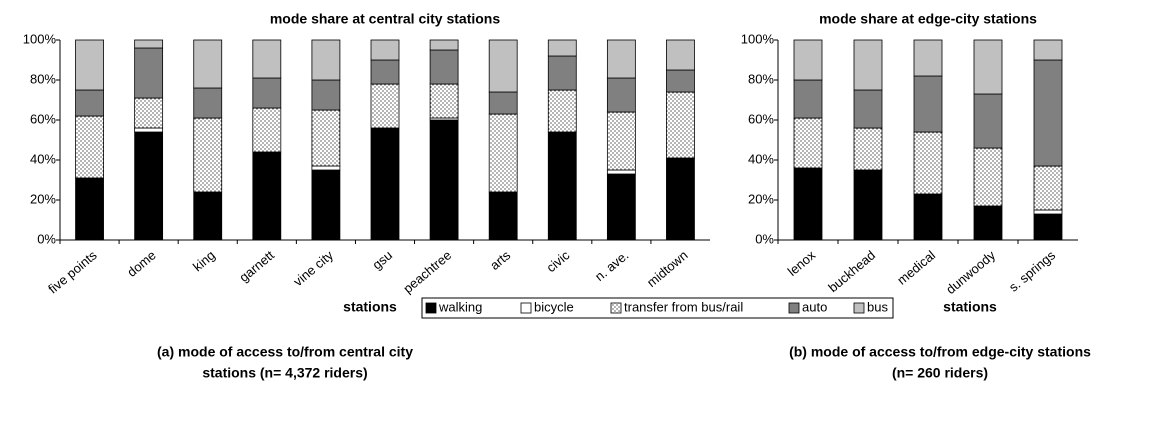 This screenshot has width=1161, height=428. I want to click on caption: (a) mode of access to/from central city, so click(285, 352).